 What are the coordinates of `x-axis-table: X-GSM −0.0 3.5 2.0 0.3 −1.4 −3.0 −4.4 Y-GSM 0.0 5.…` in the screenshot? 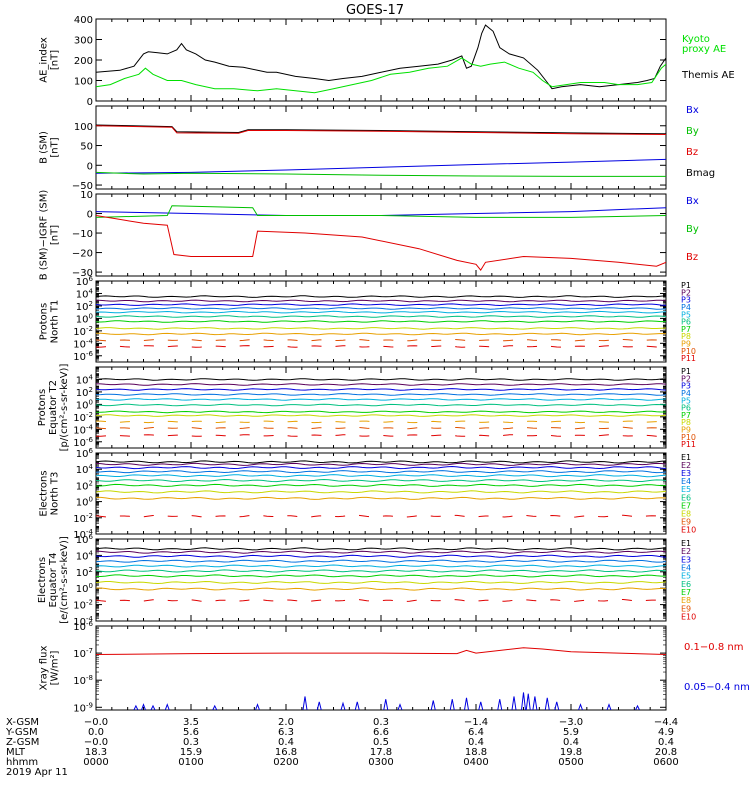 It's located at (342, 747).